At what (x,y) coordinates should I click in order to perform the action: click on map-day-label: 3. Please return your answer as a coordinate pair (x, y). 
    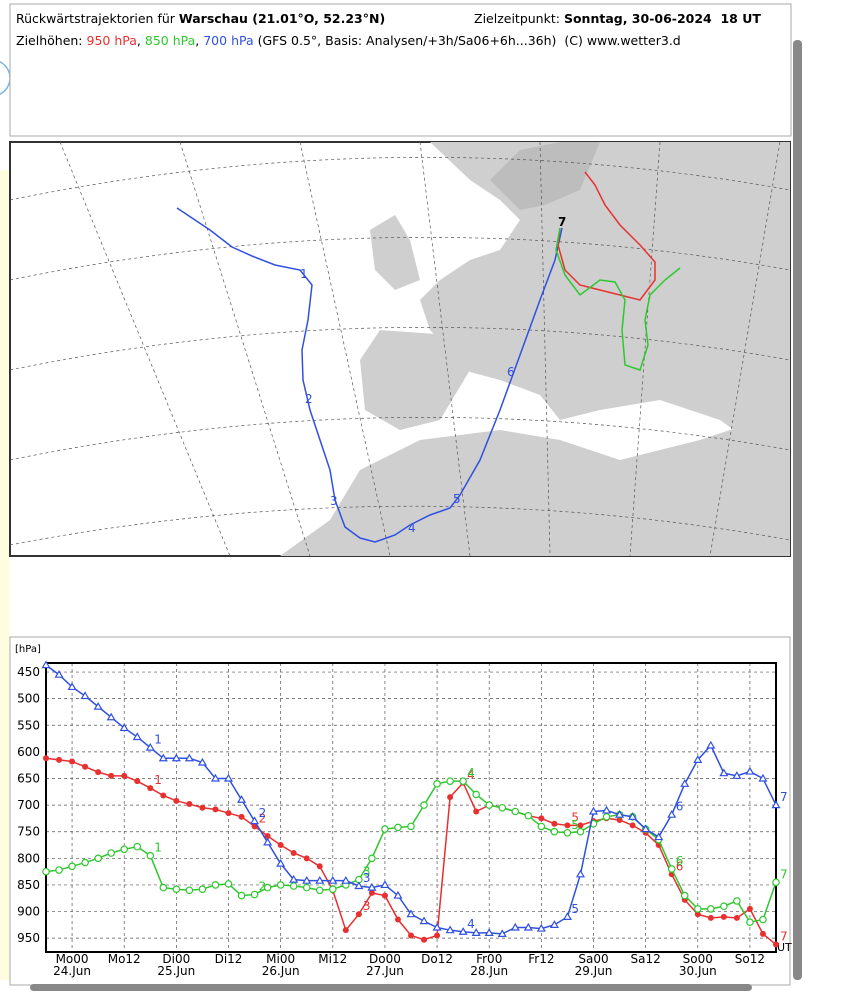
    Looking at the image, I should click on (334, 501).